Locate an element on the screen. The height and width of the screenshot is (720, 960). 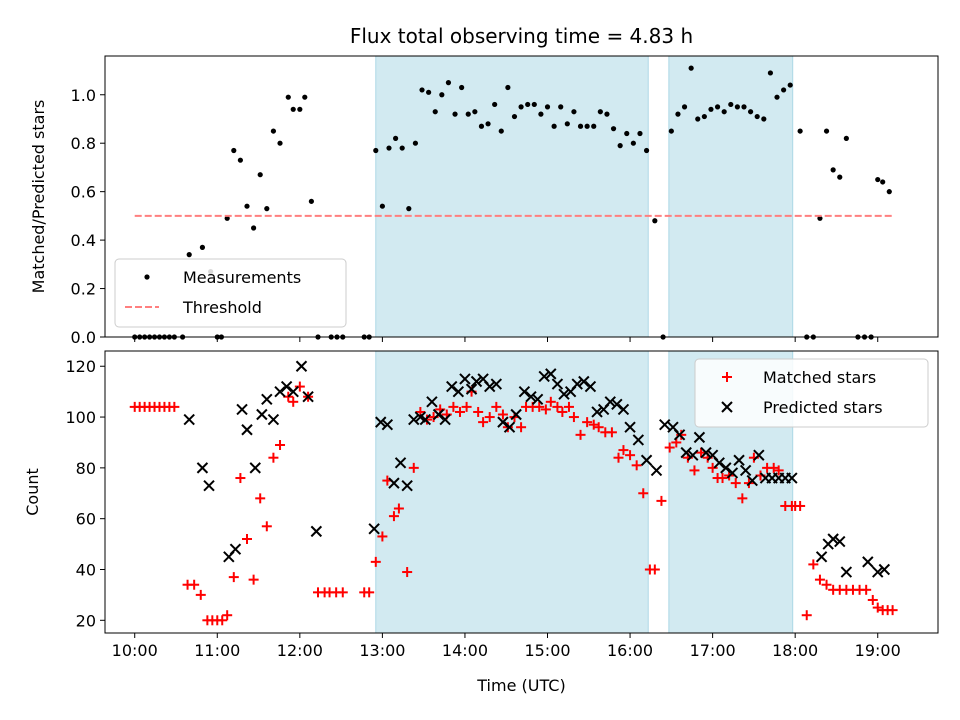
ratio-observing-span is located at coordinates (512, 196).